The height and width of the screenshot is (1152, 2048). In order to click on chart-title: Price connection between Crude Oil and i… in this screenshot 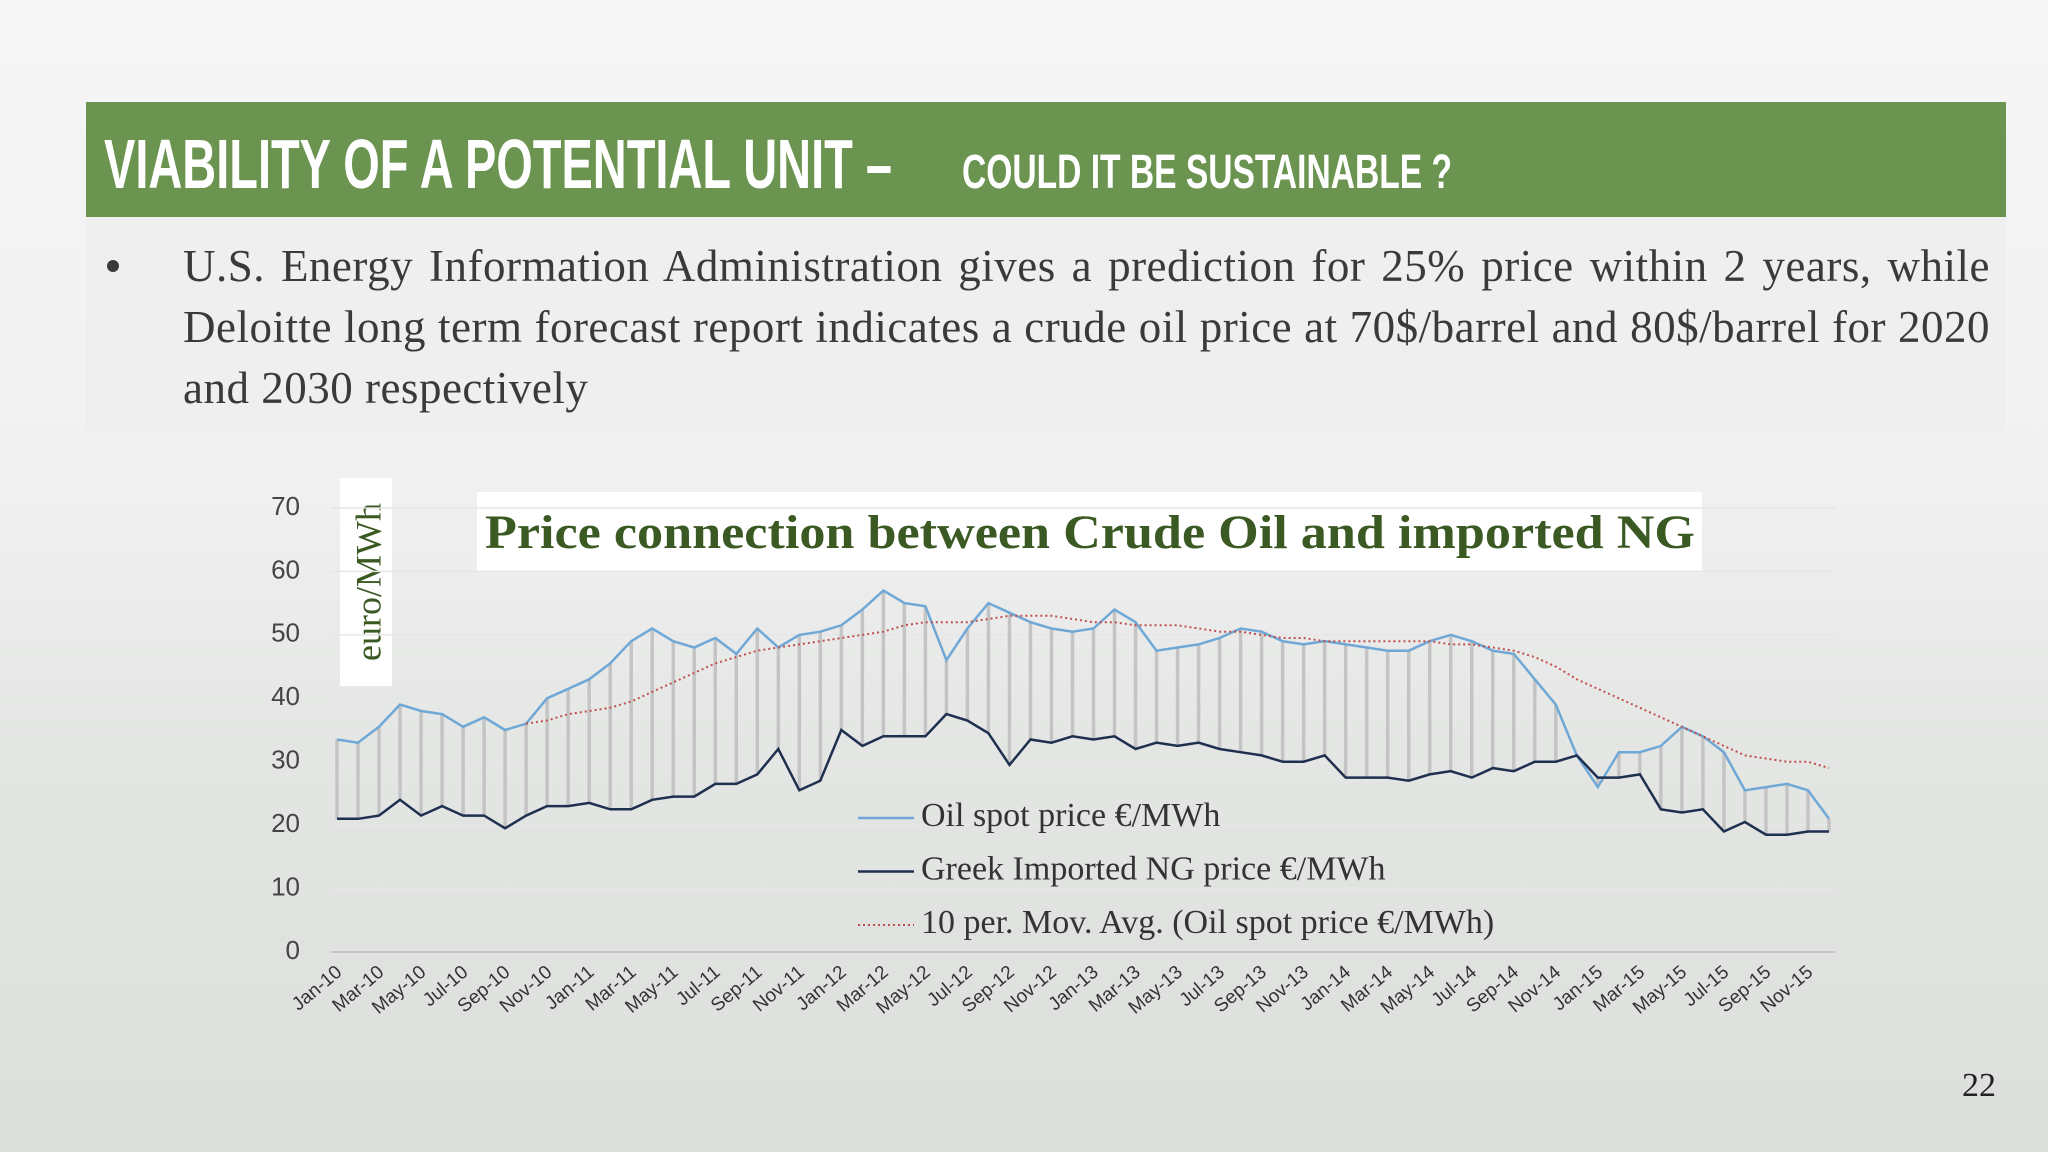, I will do `click(1090, 532)`.